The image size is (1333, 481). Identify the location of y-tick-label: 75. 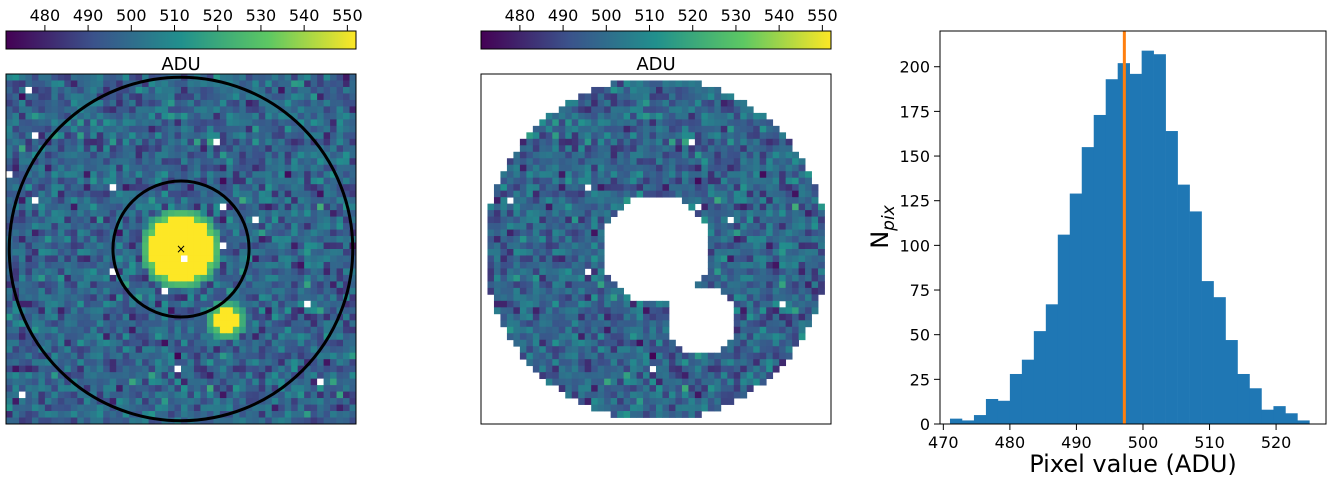
(920, 290).